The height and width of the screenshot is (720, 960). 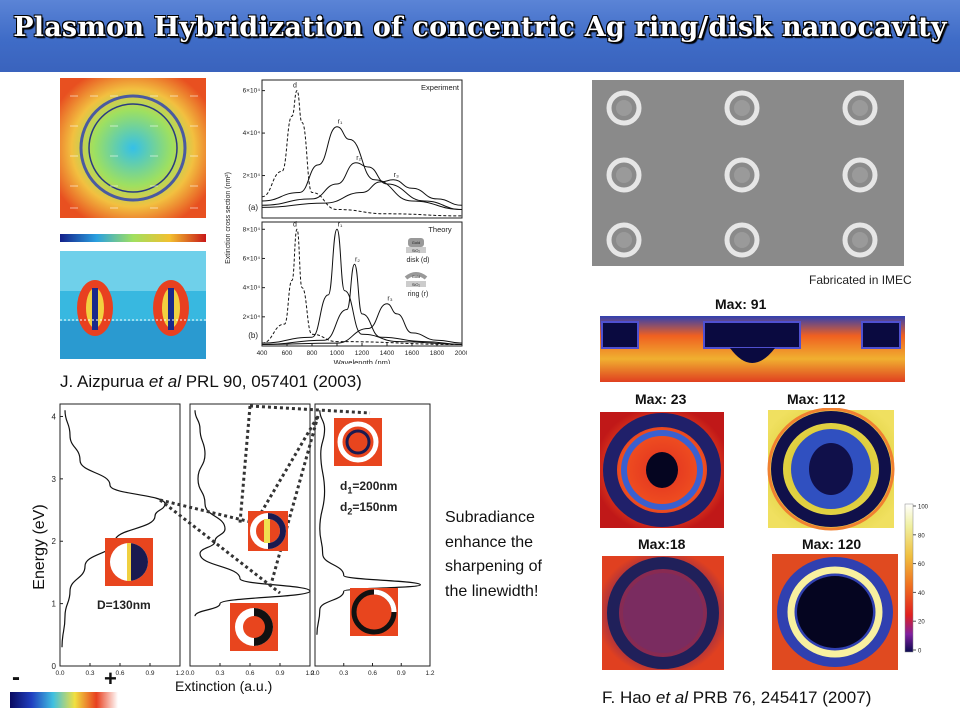 What do you see at coordinates (362, 353) in the screenshot?
I see `x-tick-label: 1200` at bounding box center [362, 353].